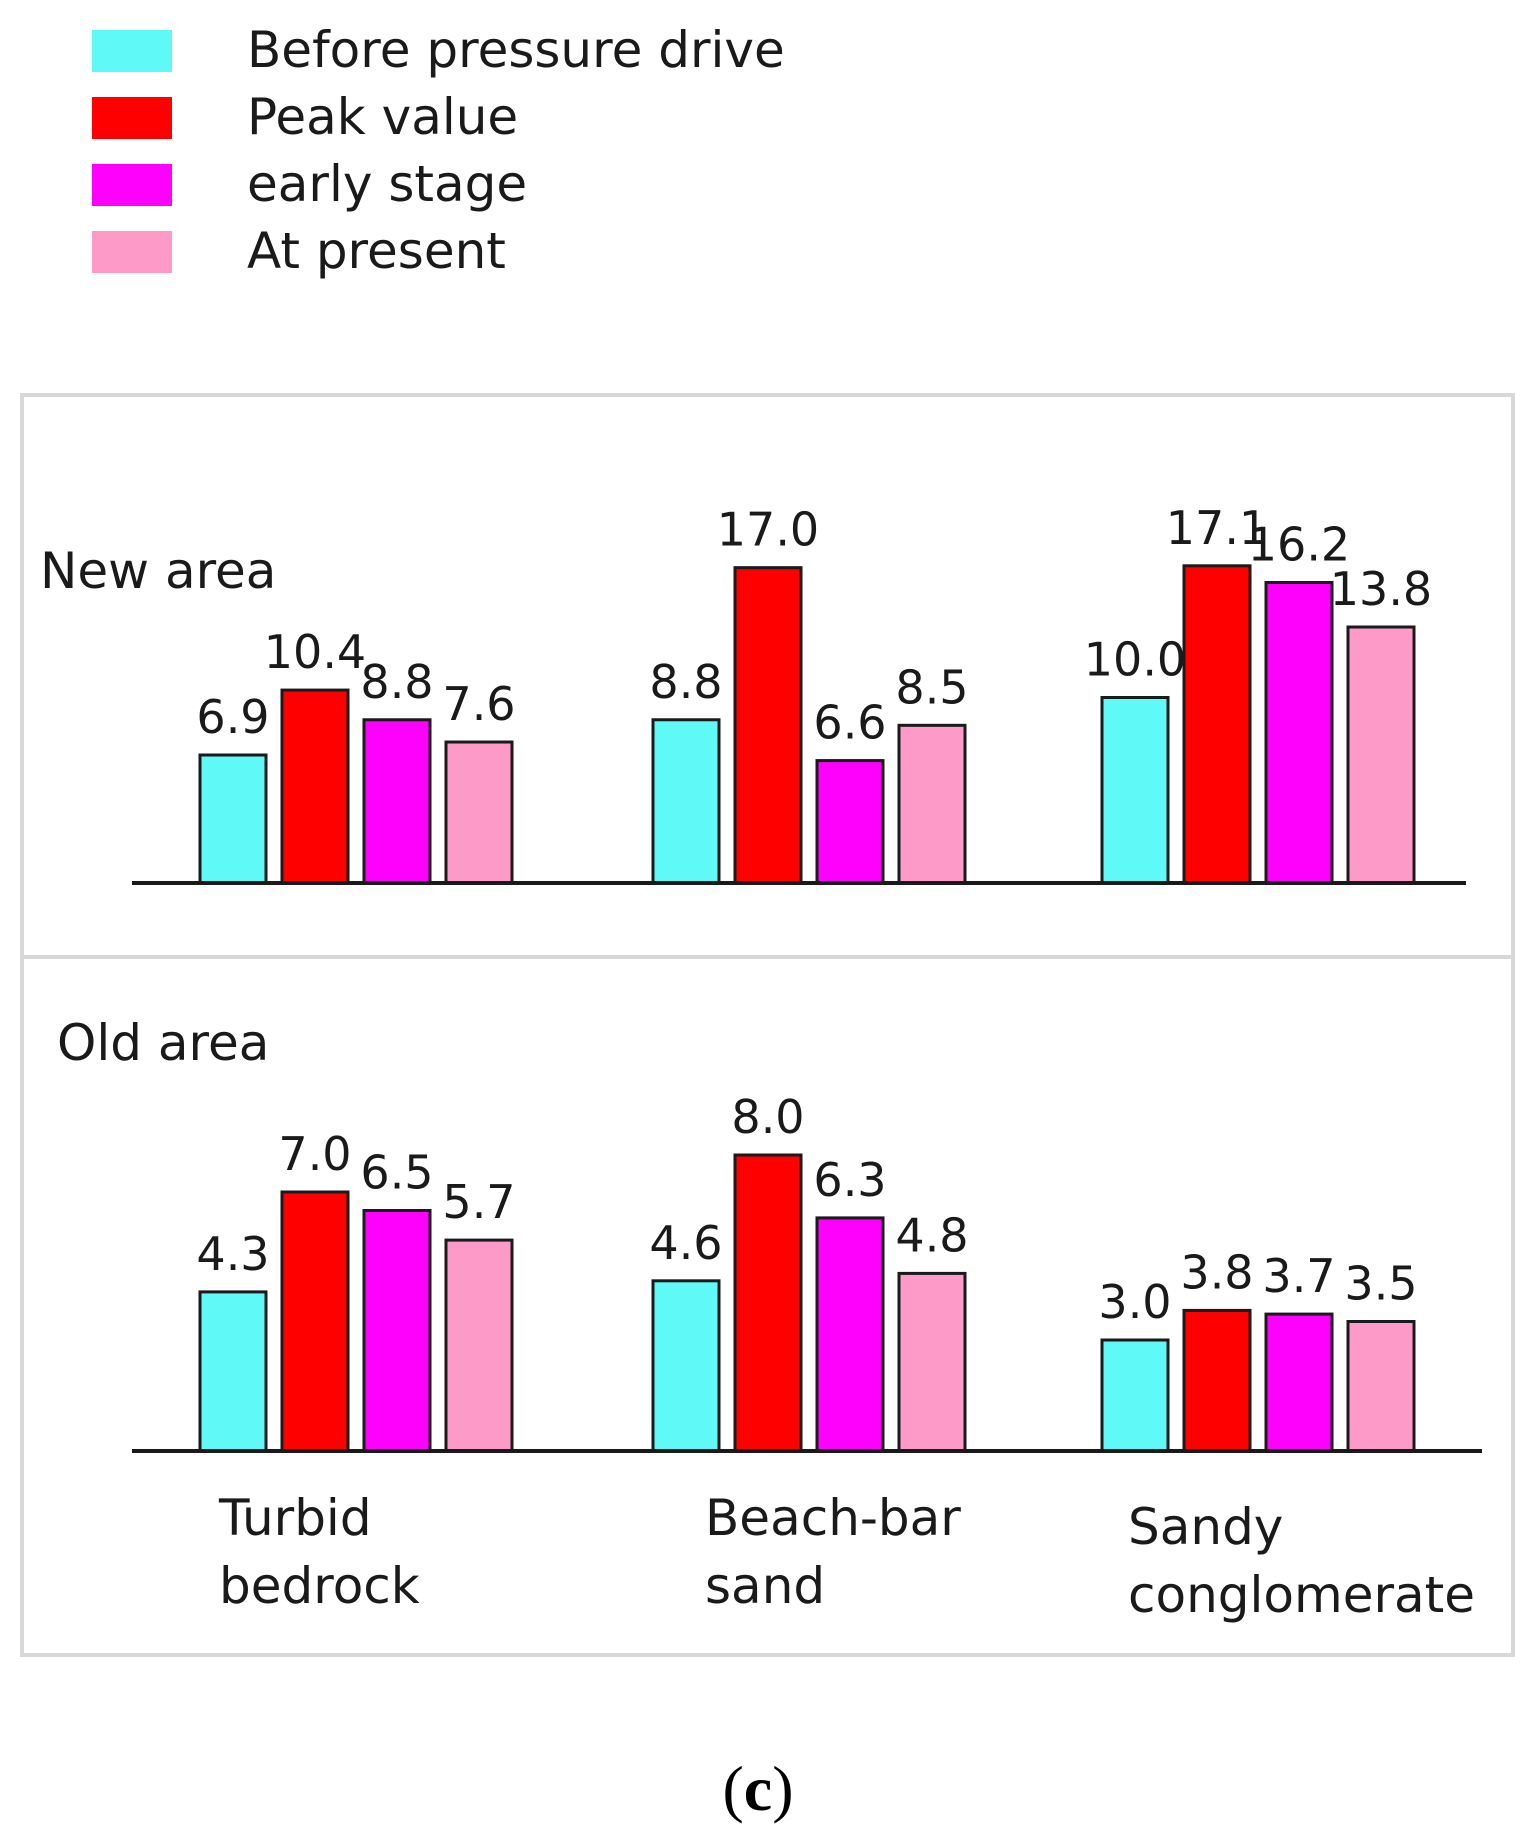 This screenshot has height=1843, width=1535. I want to click on value-label-old-area-sandy-conglomerate-early-stage: 3.7, so click(1298, 1276).